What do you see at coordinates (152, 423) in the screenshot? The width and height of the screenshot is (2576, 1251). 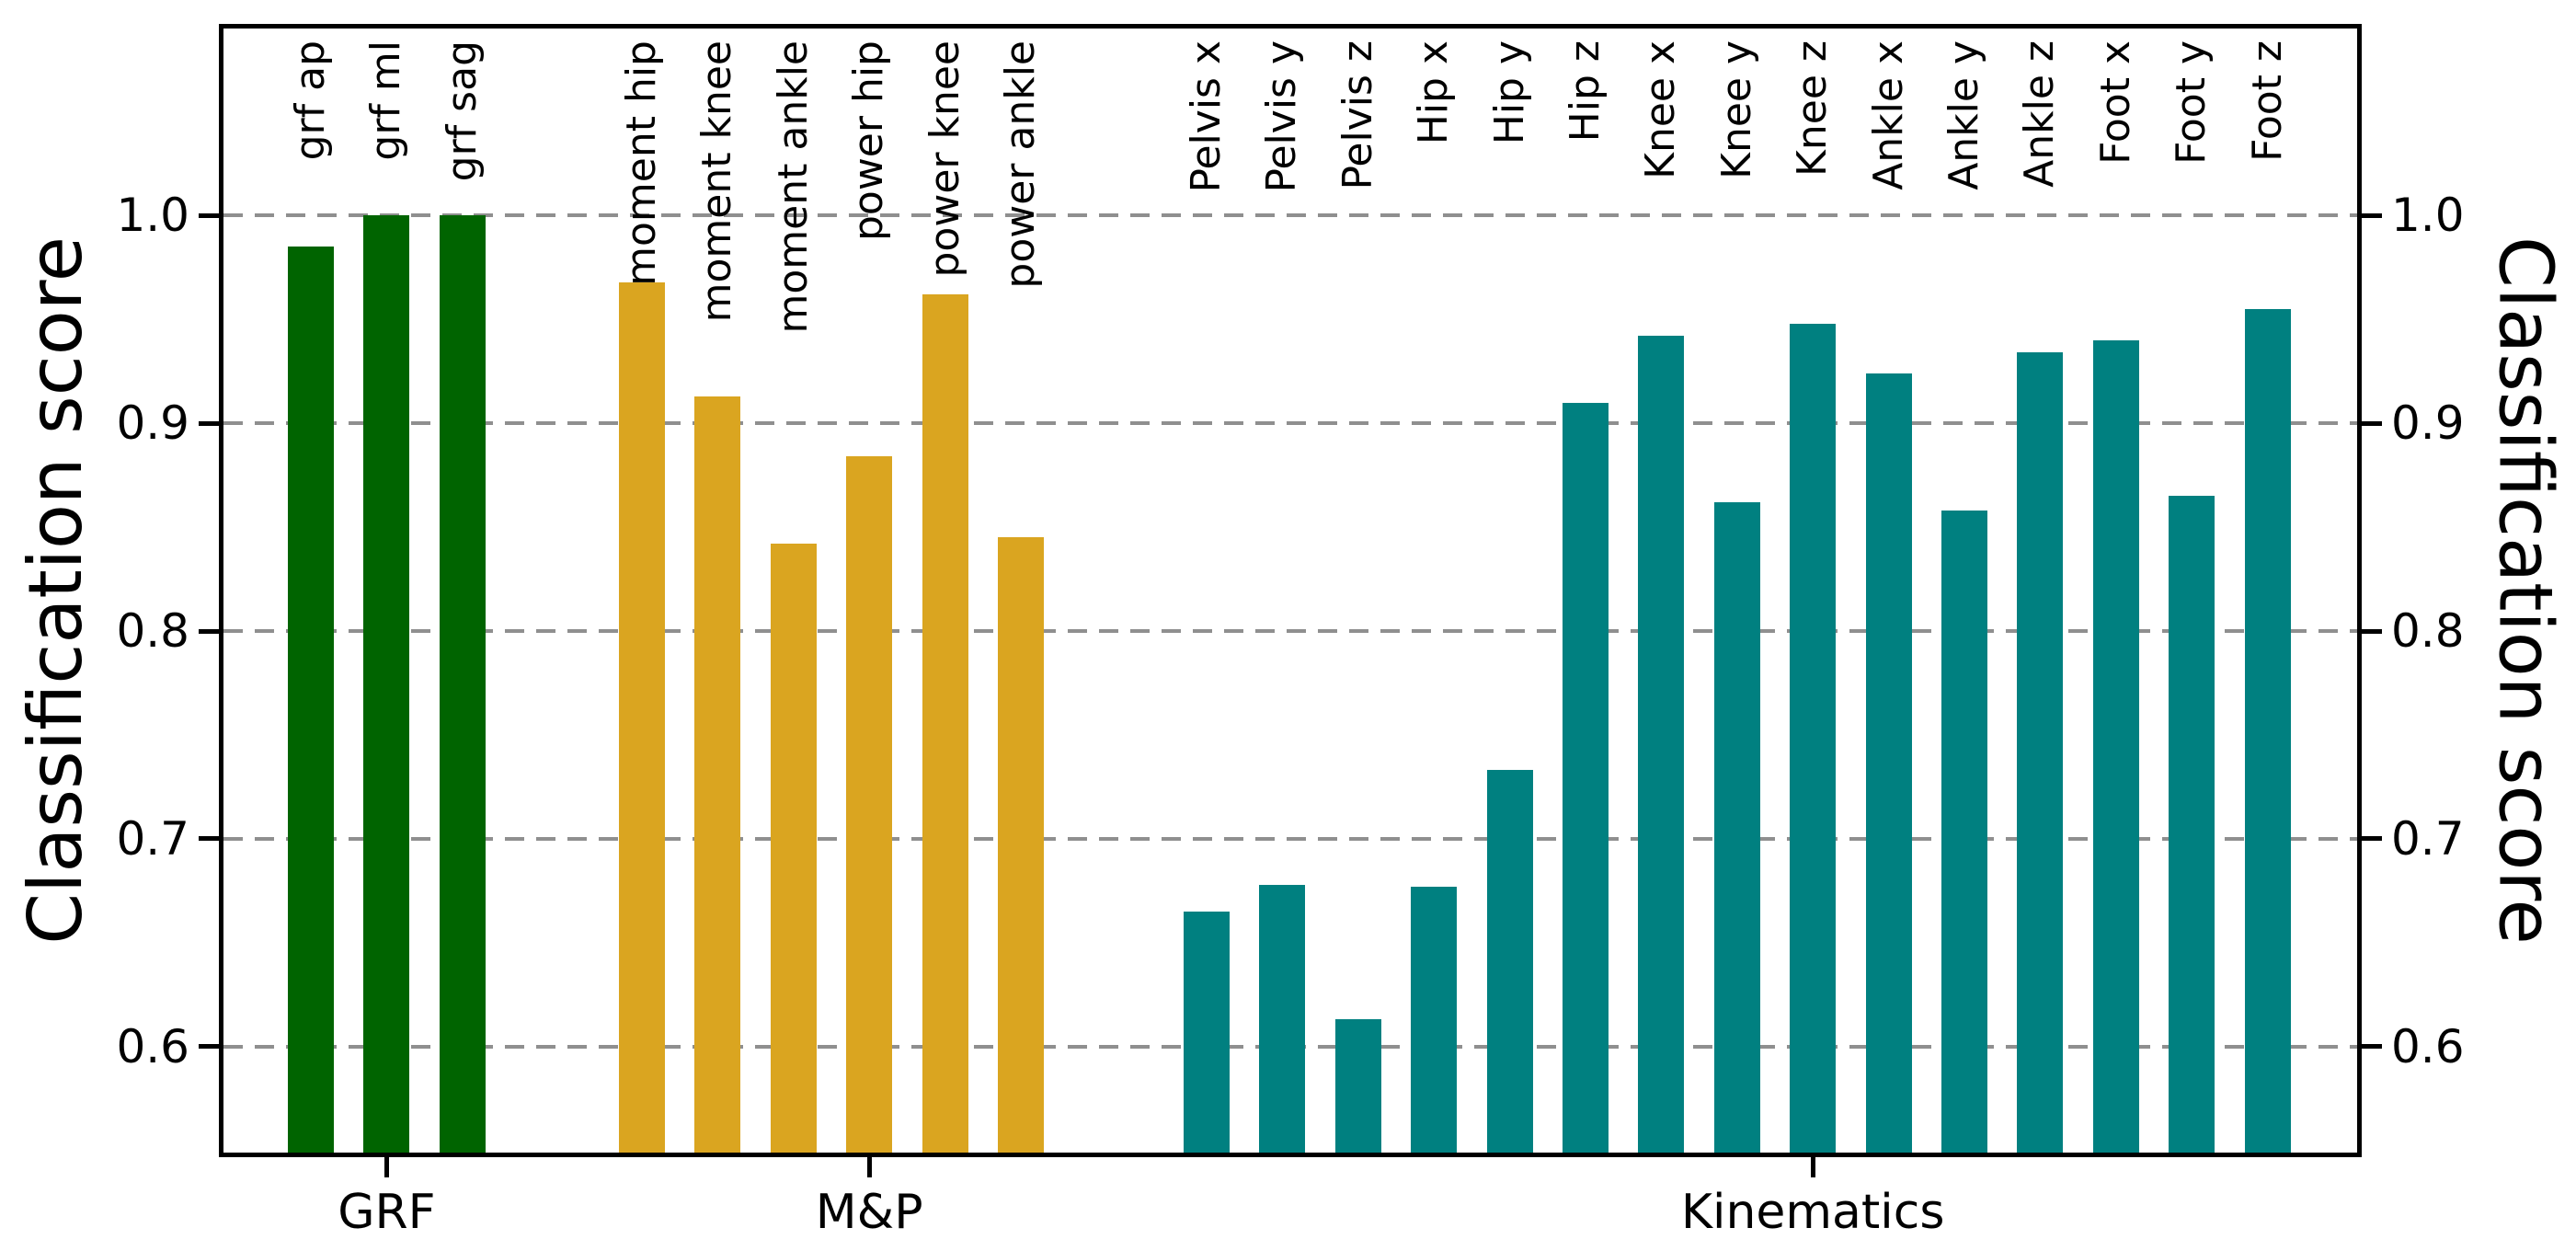 I see `y-tick-label-left-0.9: 0.9` at bounding box center [152, 423].